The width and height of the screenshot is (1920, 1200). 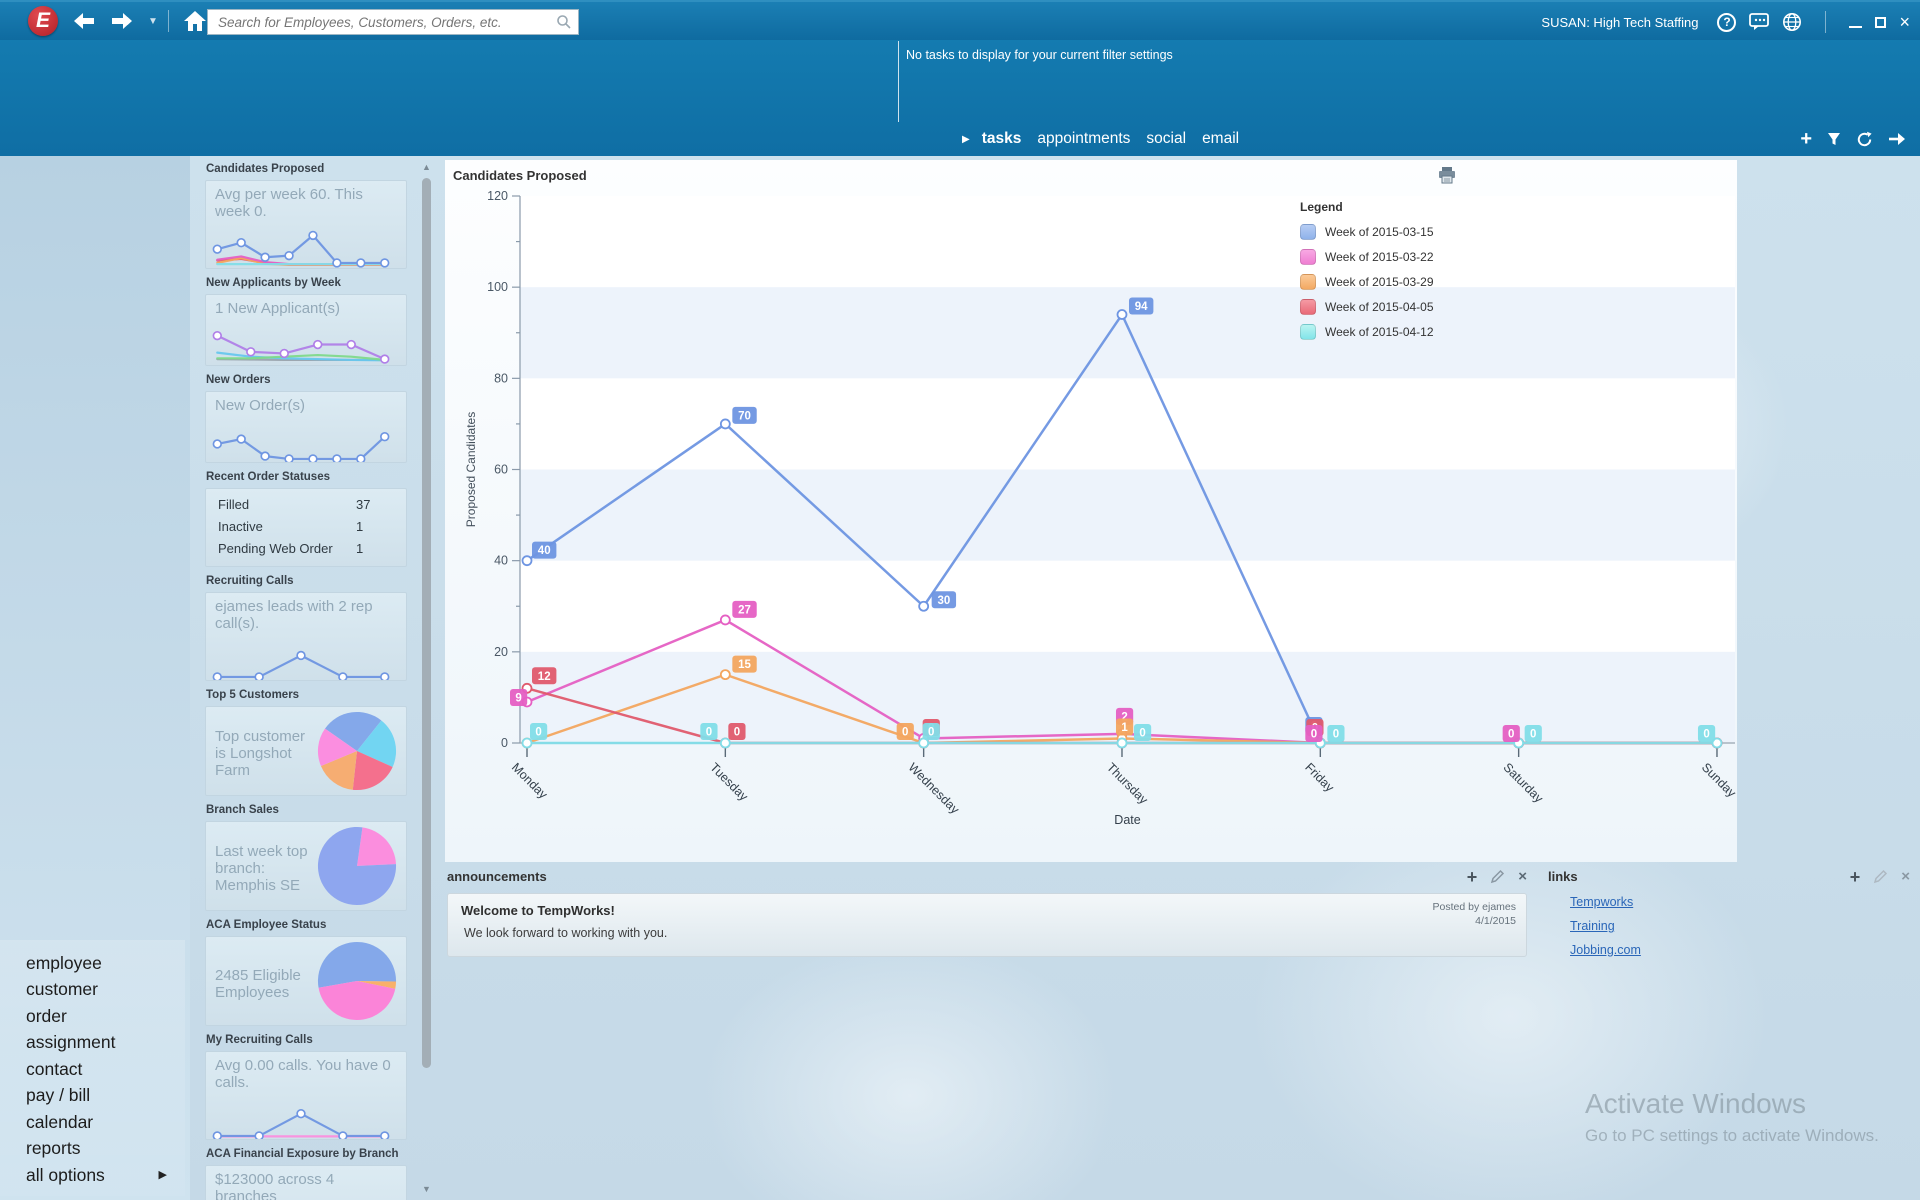 I want to click on sidebar-item-order: order, so click(x=46, y=1015).